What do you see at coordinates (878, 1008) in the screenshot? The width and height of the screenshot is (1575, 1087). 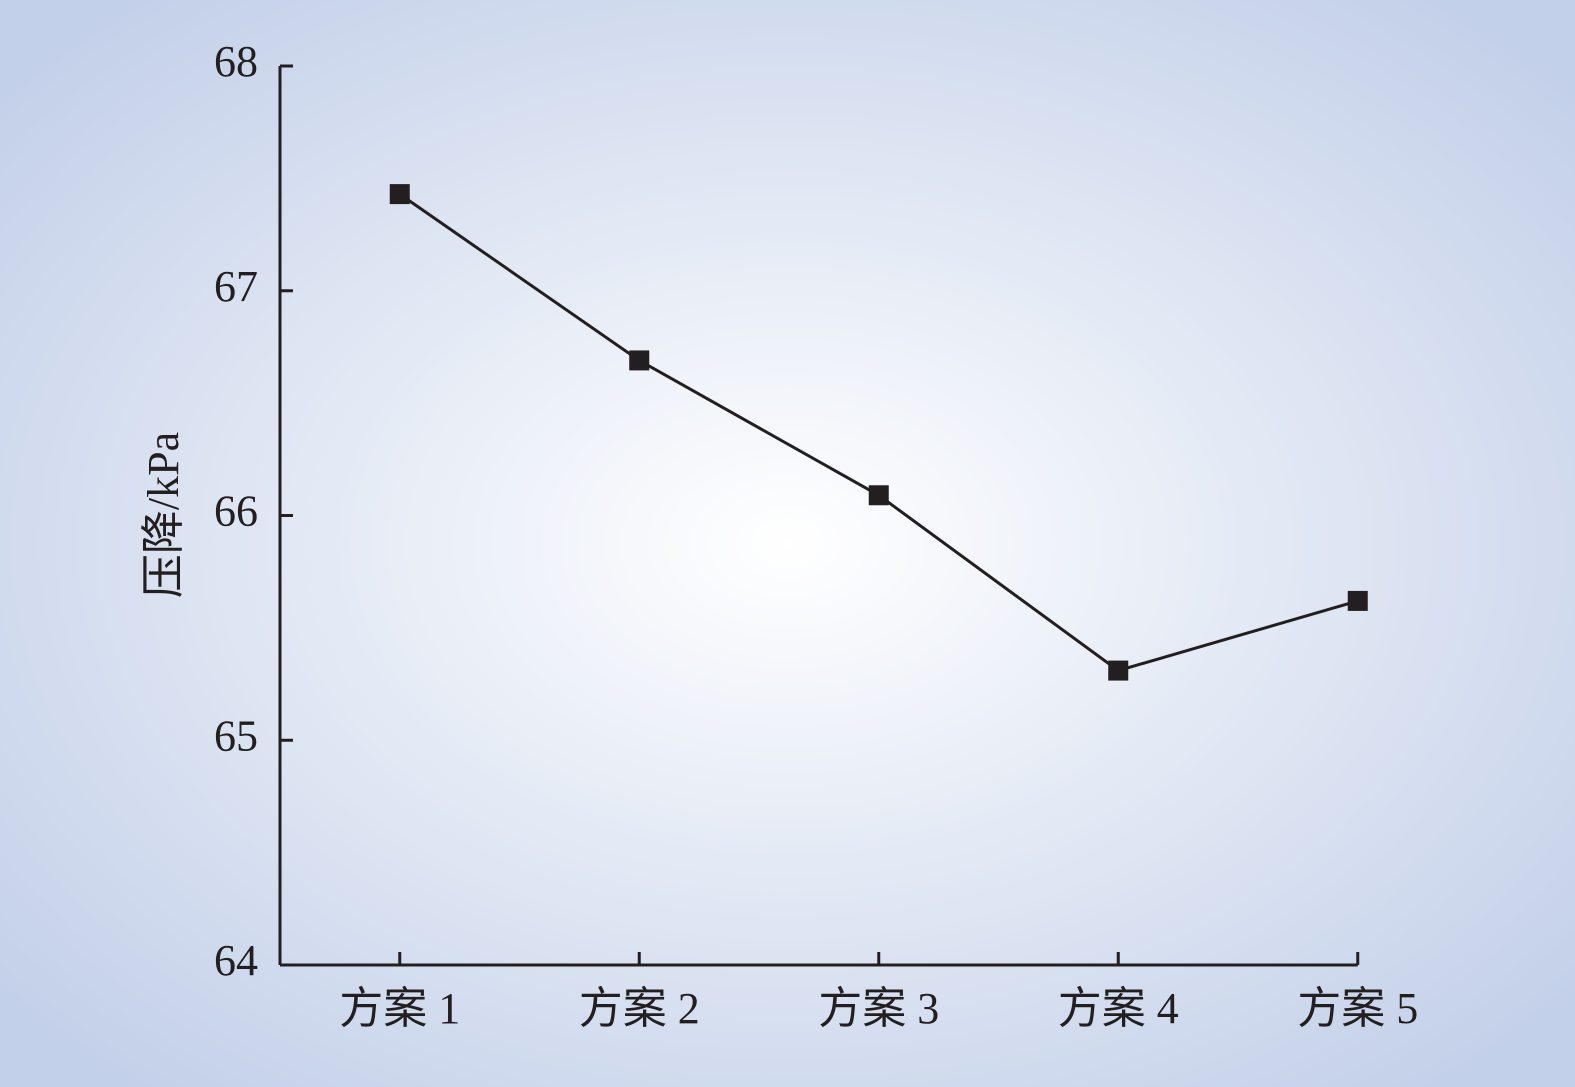 I see `x-tick-label: 方案 3` at bounding box center [878, 1008].